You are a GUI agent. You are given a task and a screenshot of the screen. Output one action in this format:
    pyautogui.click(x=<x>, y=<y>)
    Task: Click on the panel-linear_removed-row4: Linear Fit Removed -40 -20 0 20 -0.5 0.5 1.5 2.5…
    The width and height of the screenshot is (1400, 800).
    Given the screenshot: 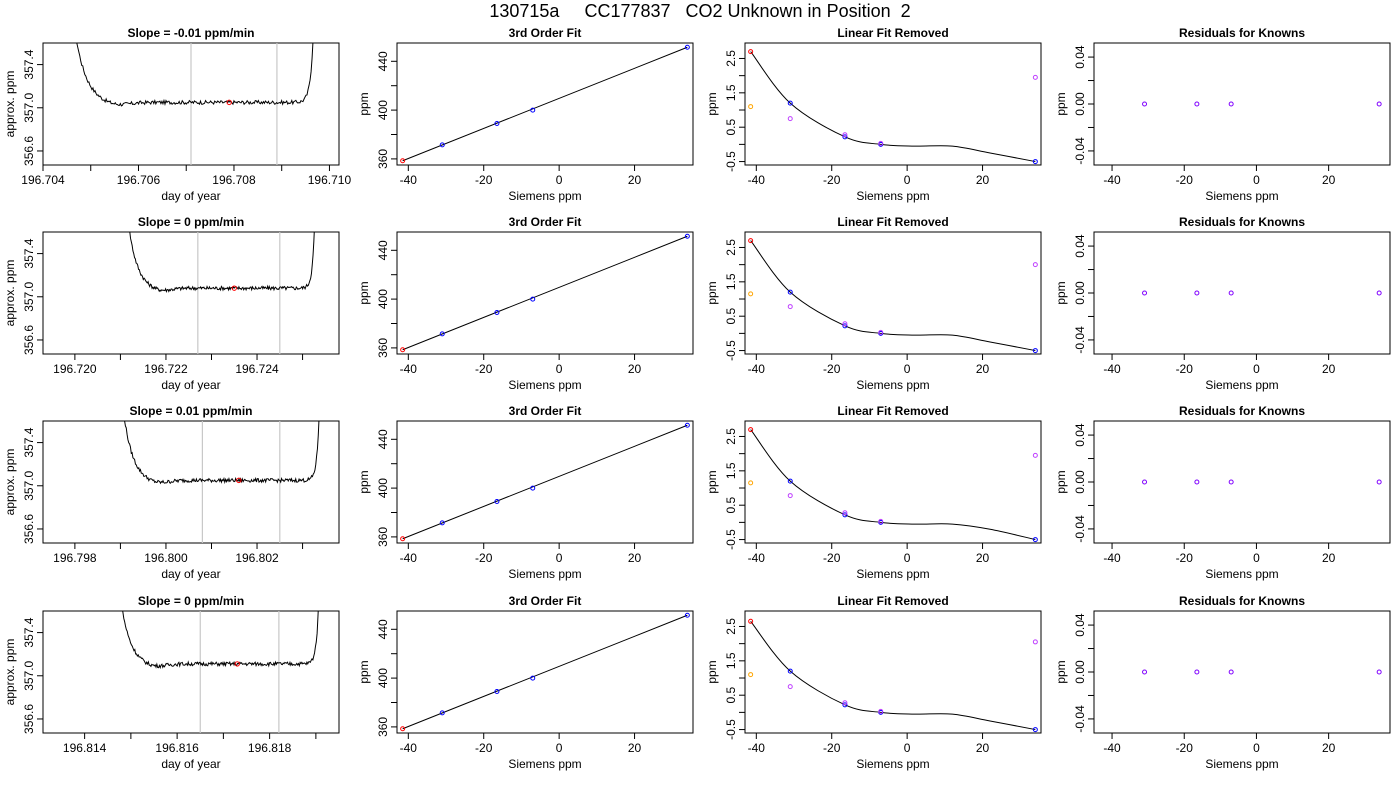 What is the action you would take?
    pyautogui.click(x=873, y=682)
    